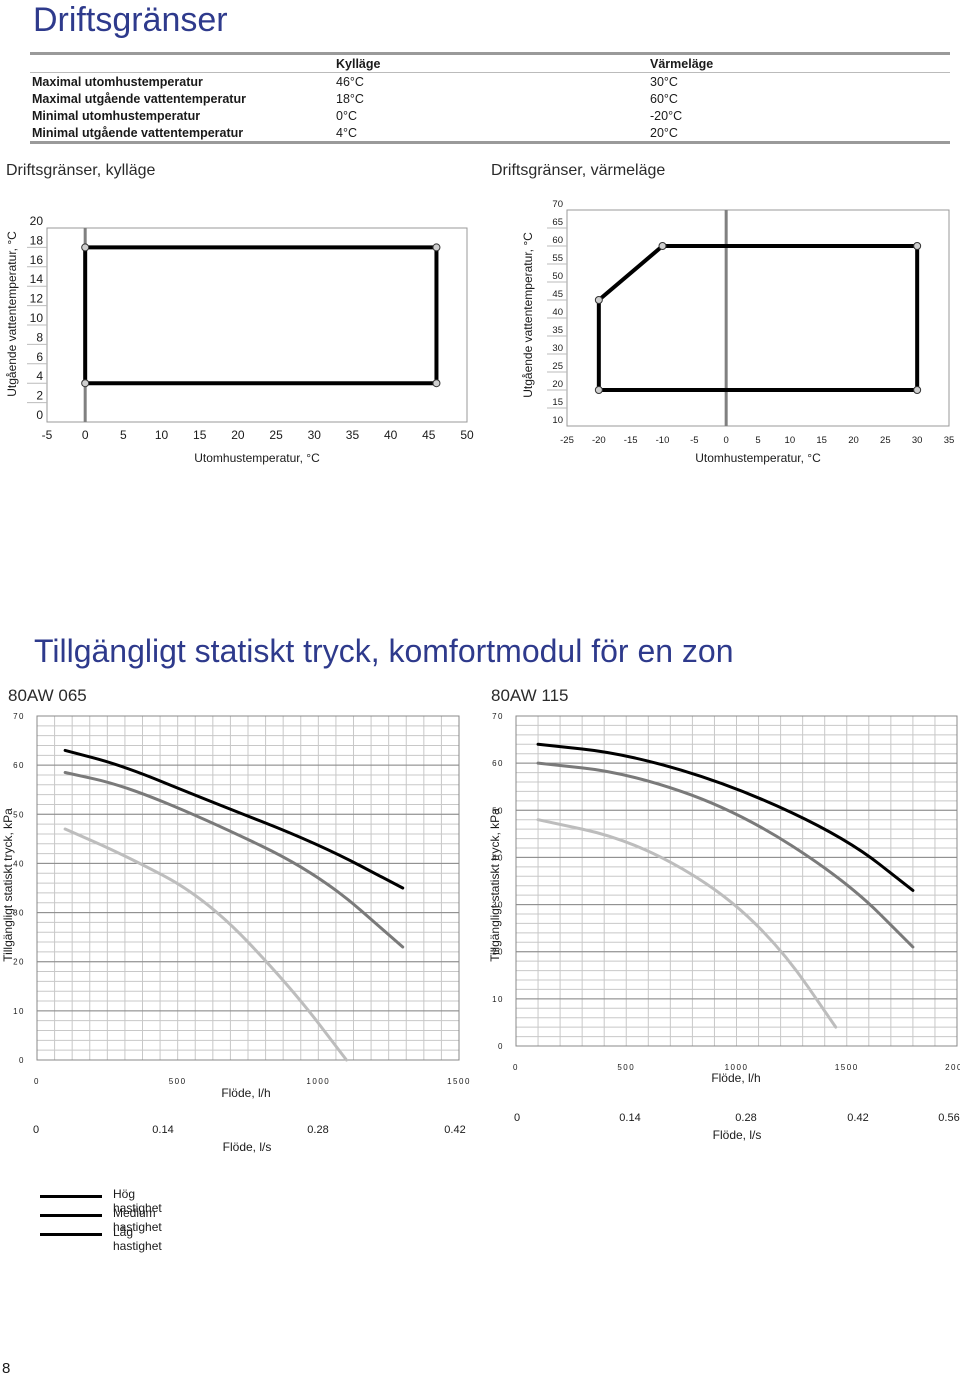  Describe the element at coordinates (238, 435) in the screenshot. I see `x-tick-label: 20` at that location.